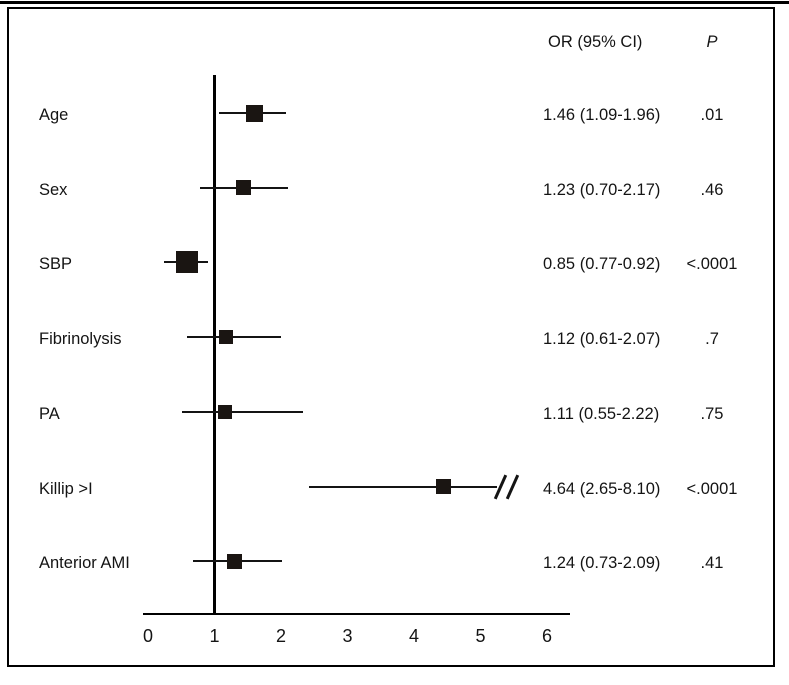  Describe the element at coordinates (394, 2) in the screenshot. I see `top-rule` at that location.